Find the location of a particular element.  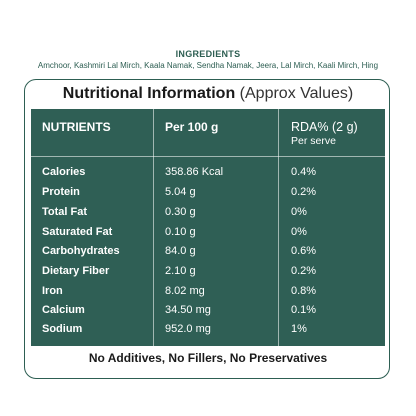

per-100g-value: 2.10 g is located at coordinates (180, 271).